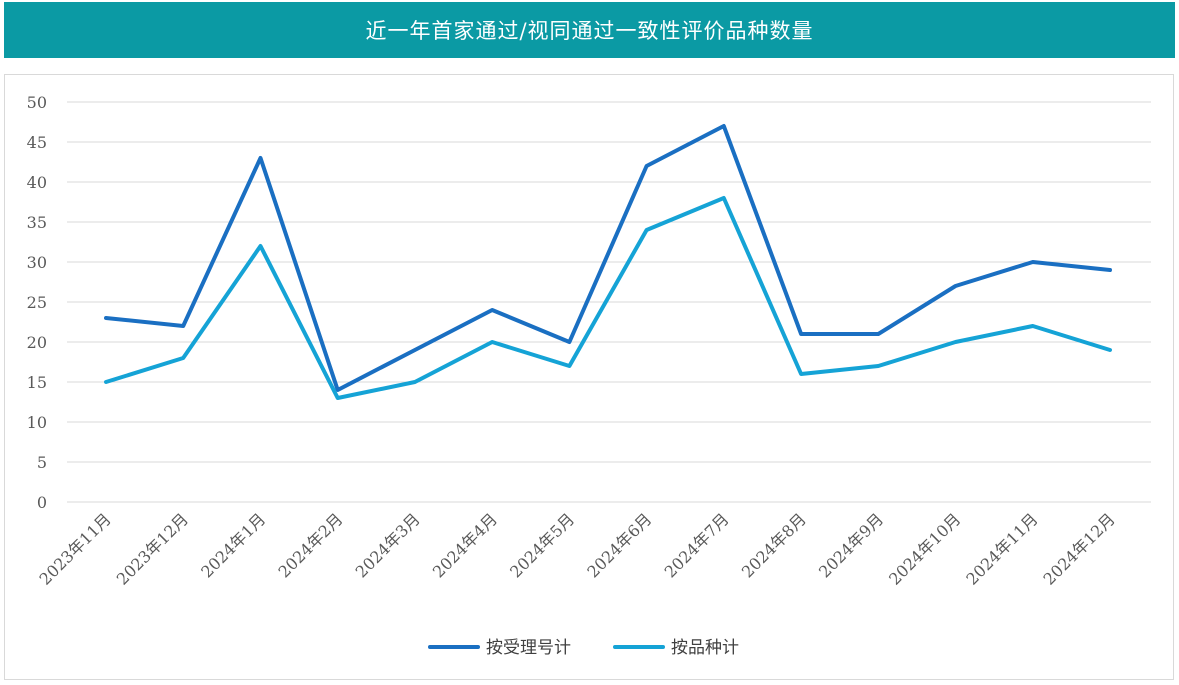 The width and height of the screenshot is (1179, 685). I want to click on x-tick-label: 2024年6月, so click(619, 545).